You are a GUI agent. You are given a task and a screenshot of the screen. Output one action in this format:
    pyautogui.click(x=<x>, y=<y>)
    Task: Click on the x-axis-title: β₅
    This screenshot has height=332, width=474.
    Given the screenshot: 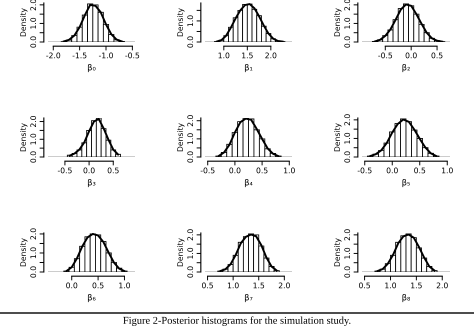 What is the action you would take?
    pyautogui.click(x=406, y=183)
    